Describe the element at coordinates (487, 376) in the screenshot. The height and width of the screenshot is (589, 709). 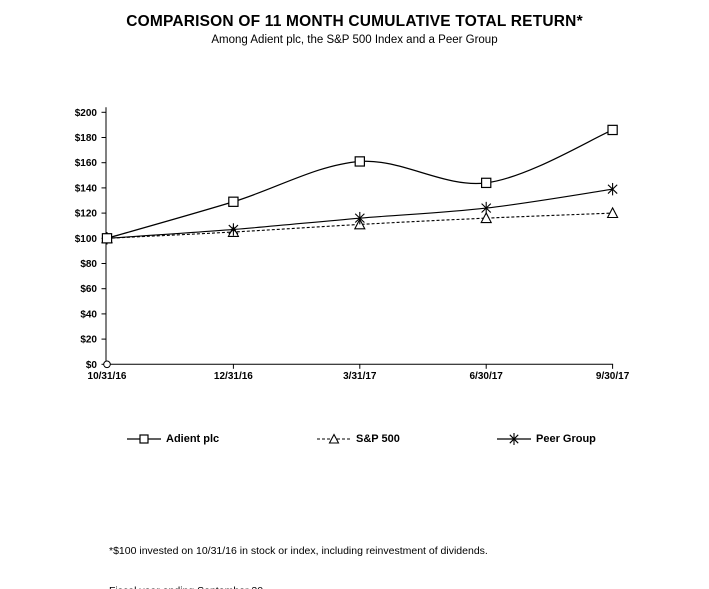
I see `x-axis-tick-label: 6/30/17` at that location.